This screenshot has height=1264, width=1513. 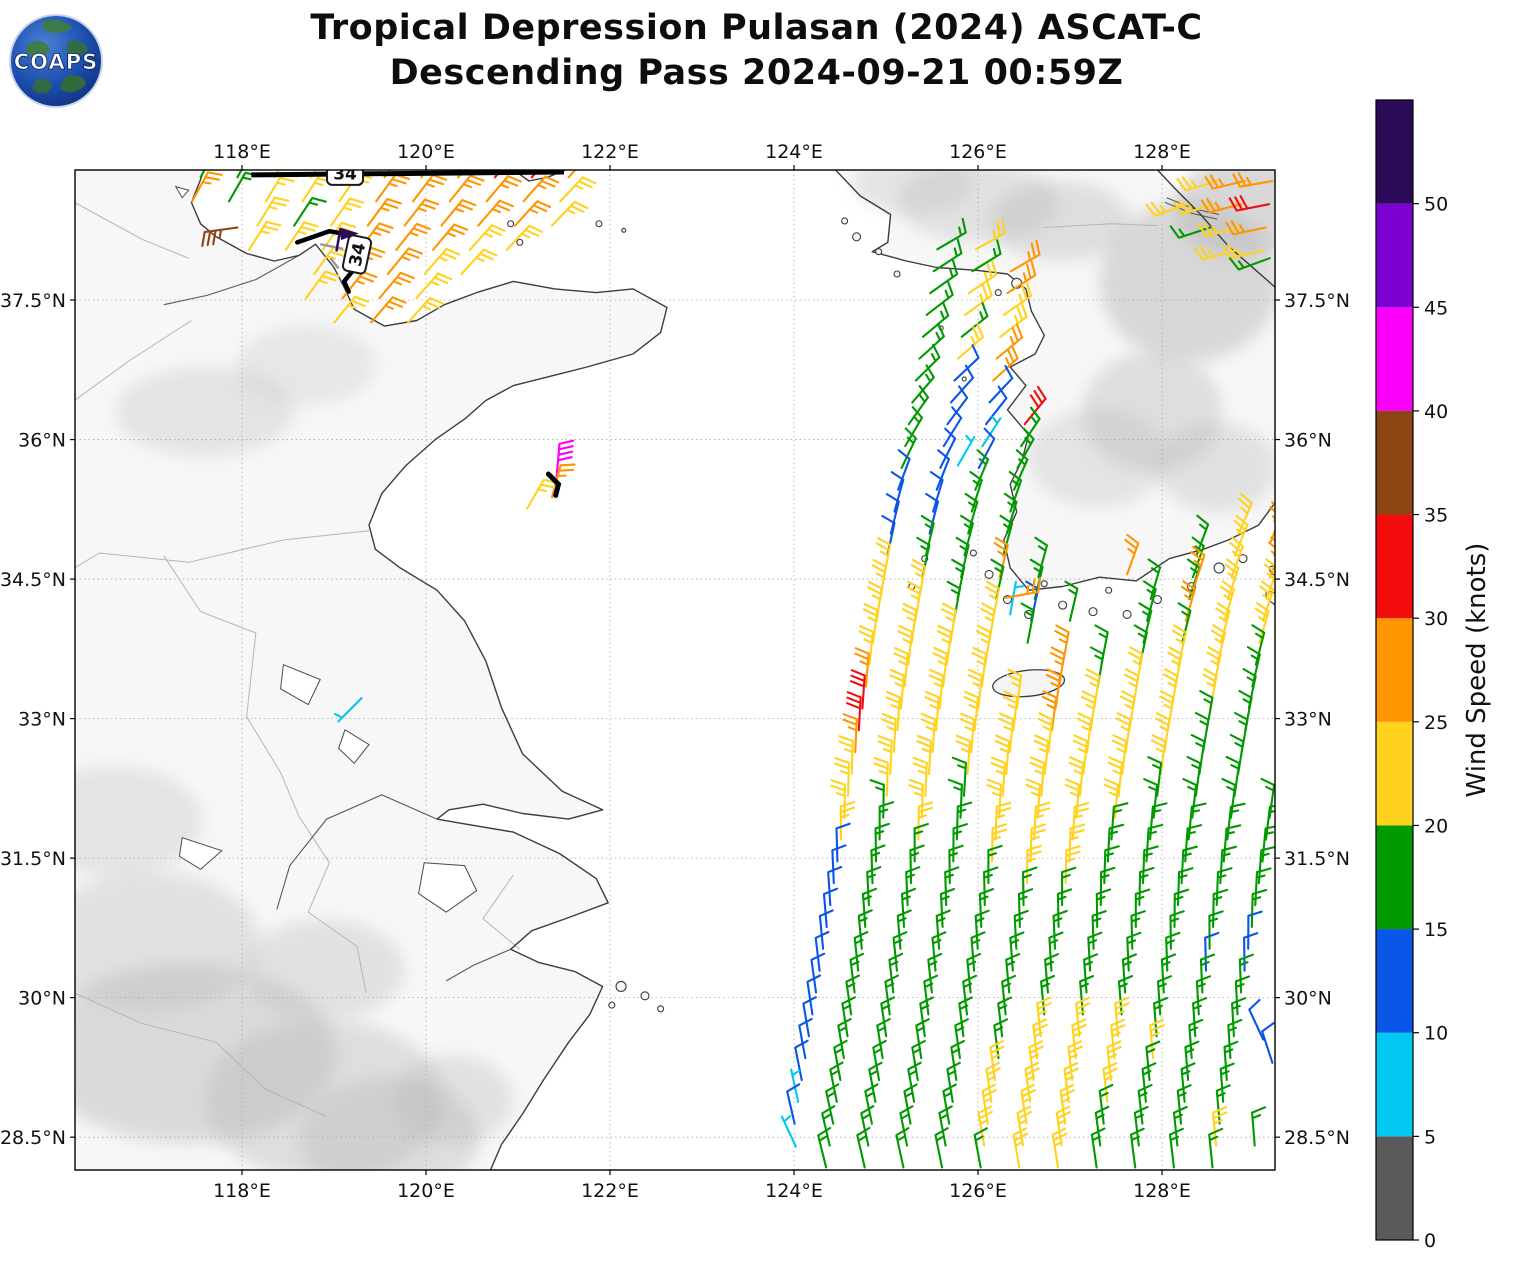 What do you see at coordinates (794, 1191) in the screenshot?
I see `lon-tick-label-bottom: 124°E` at bounding box center [794, 1191].